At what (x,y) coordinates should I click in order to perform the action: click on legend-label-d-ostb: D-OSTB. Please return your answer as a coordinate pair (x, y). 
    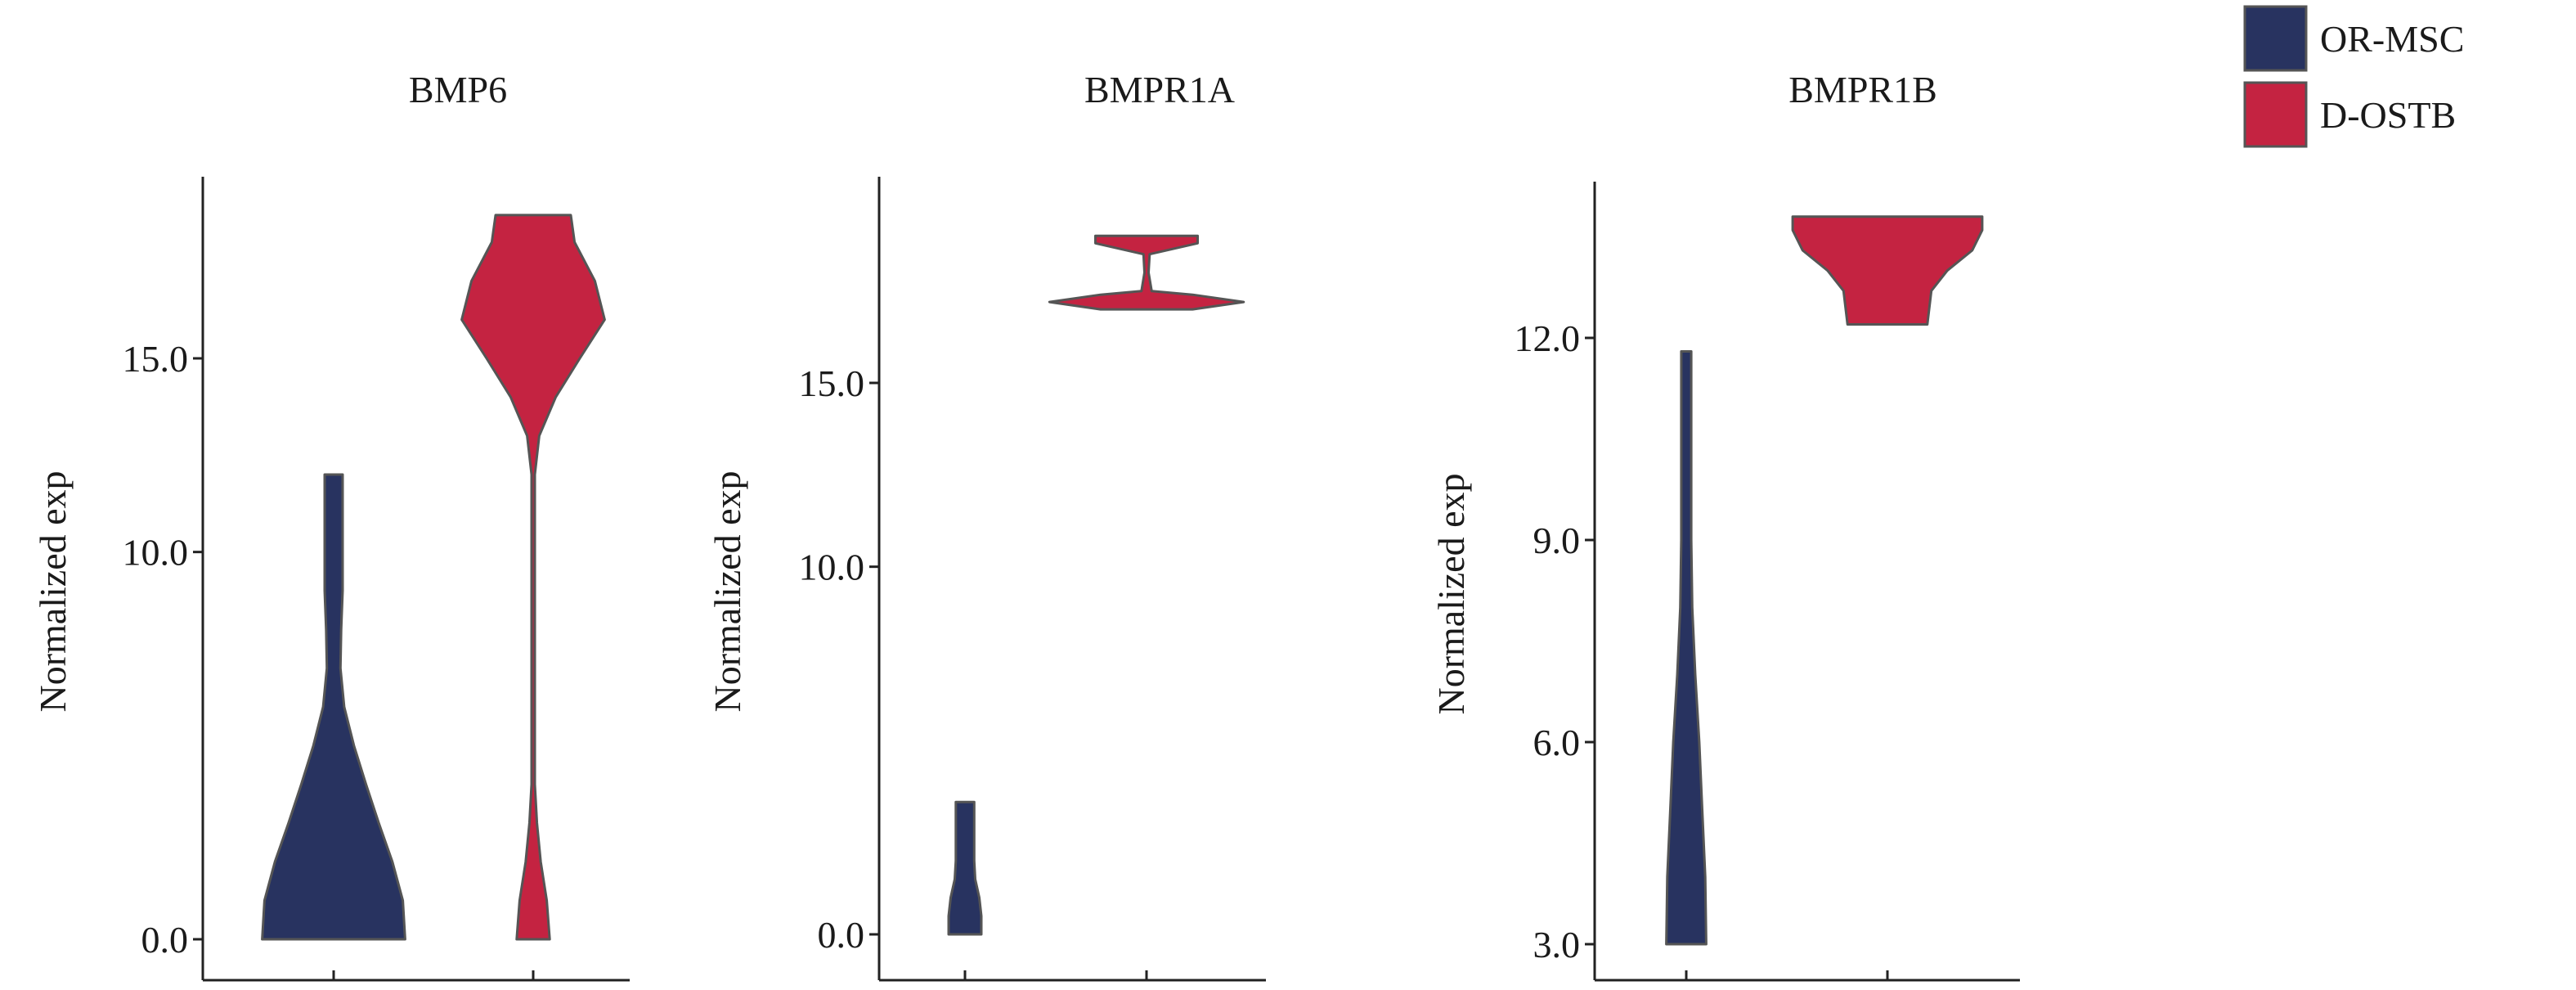
    Looking at the image, I should click on (2388, 115).